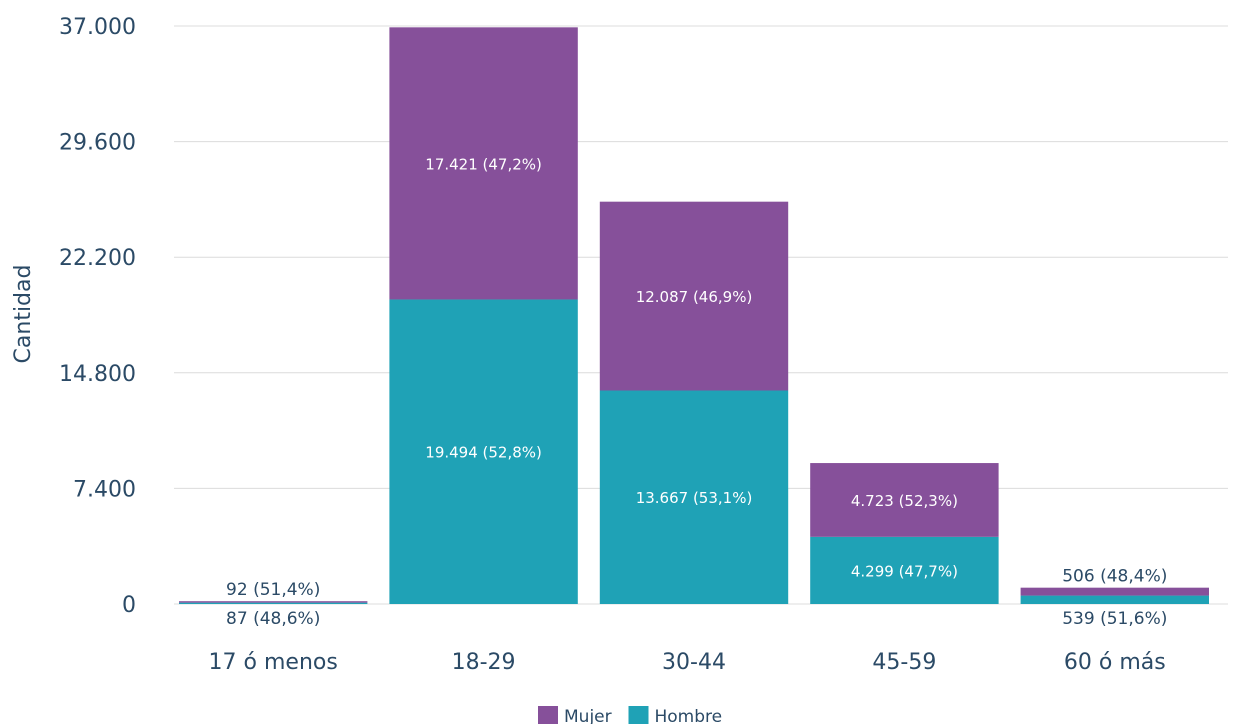 The height and width of the screenshot is (724, 1238). I want to click on data-label-hombre: 539 (51,6%), so click(1114, 619).